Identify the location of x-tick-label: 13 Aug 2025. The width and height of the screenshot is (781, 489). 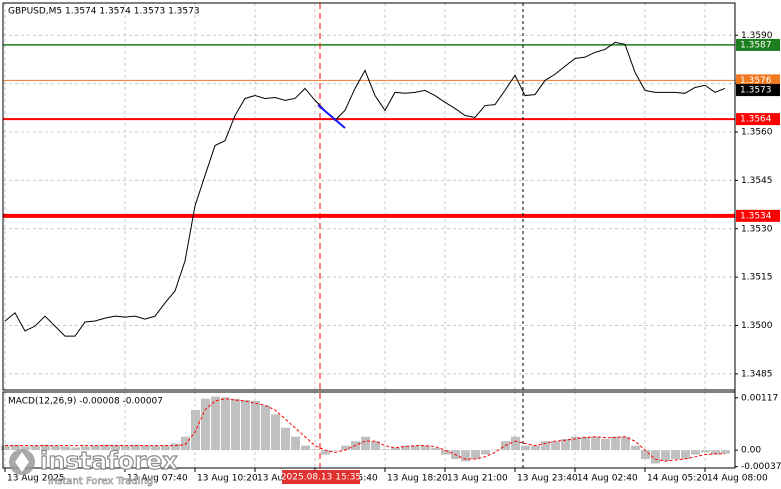
(36, 479).